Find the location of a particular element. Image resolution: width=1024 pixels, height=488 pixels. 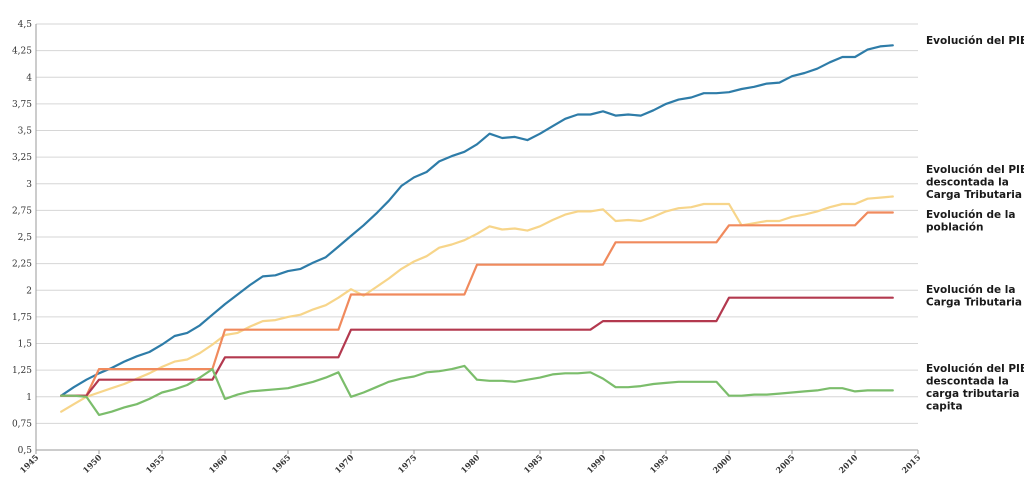

x-tick-label: 1975 is located at coordinates (407, 463).